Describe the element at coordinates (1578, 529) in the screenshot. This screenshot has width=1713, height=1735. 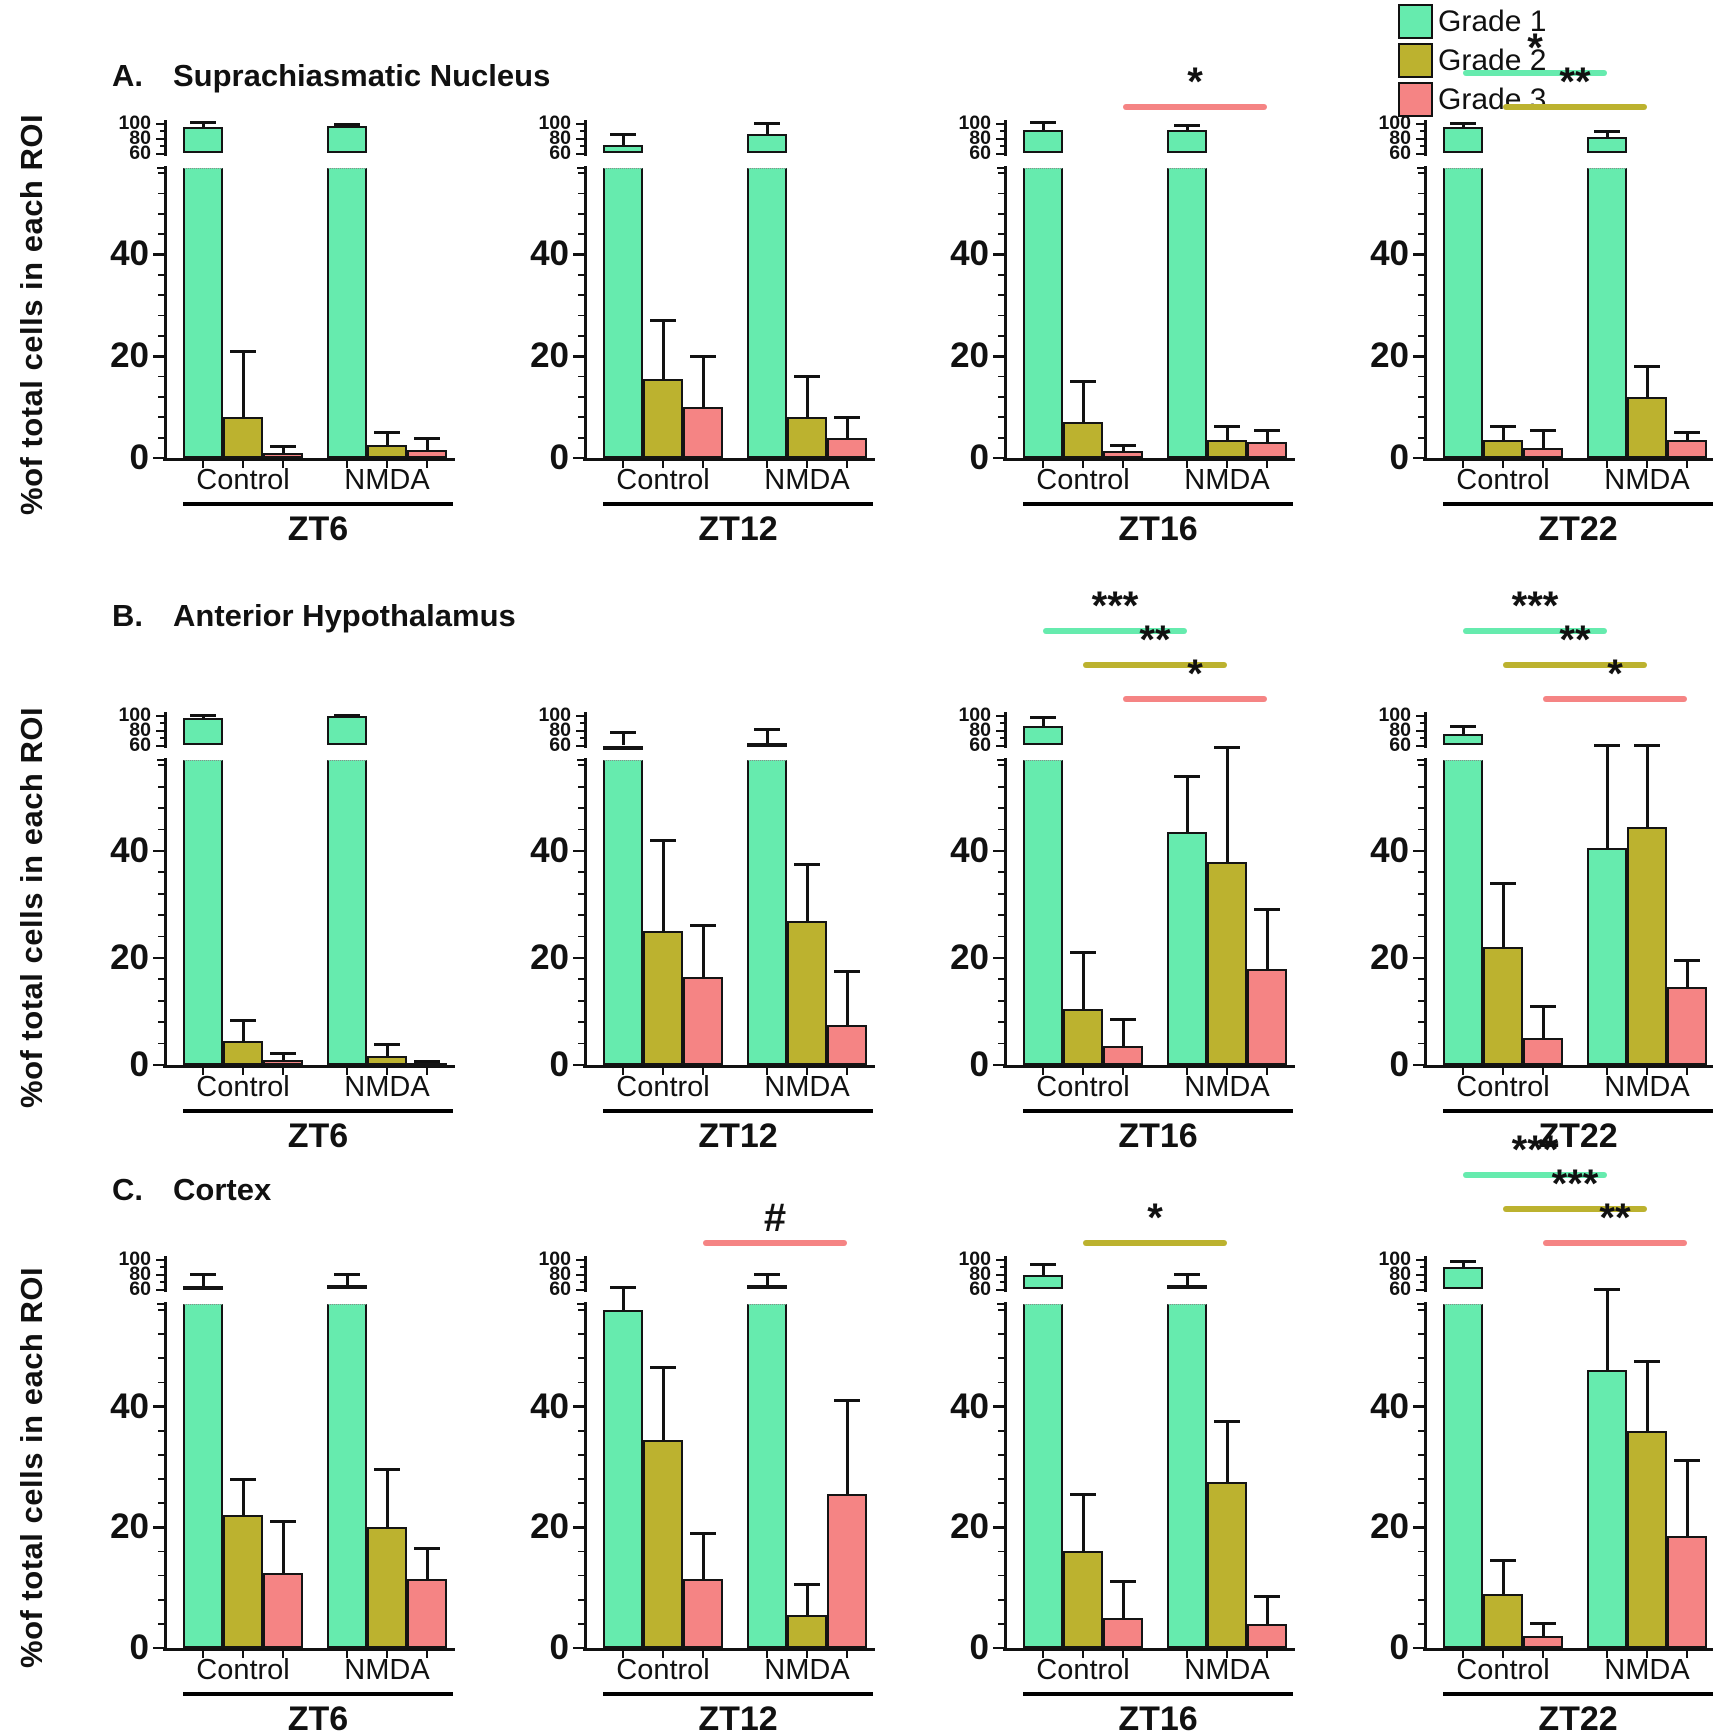
I see `time-label-ZT22: ZT22` at that location.